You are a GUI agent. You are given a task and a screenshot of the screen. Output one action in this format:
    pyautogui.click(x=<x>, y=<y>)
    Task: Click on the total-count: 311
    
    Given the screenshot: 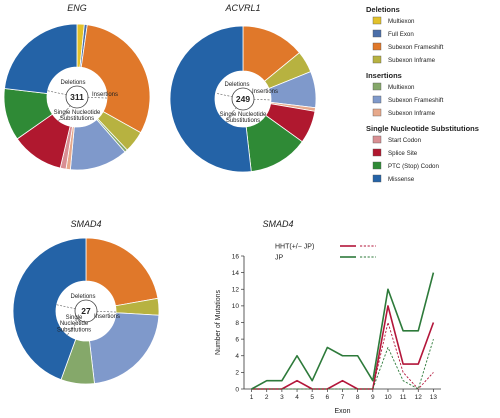 What is the action you would take?
    pyautogui.click(x=77, y=97)
    